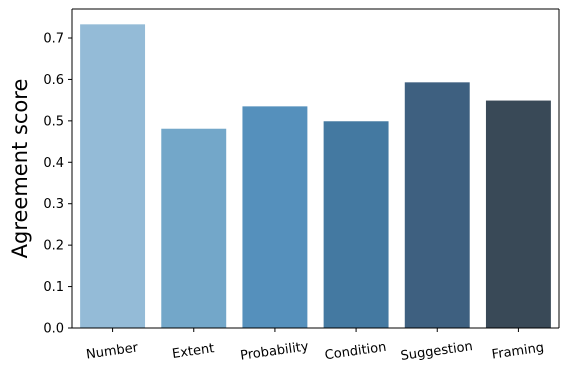 This screenshot has width=561, height=369. Describe the element at coordinates (113, 176) in the screenshot. I see `bar-number` at that location.